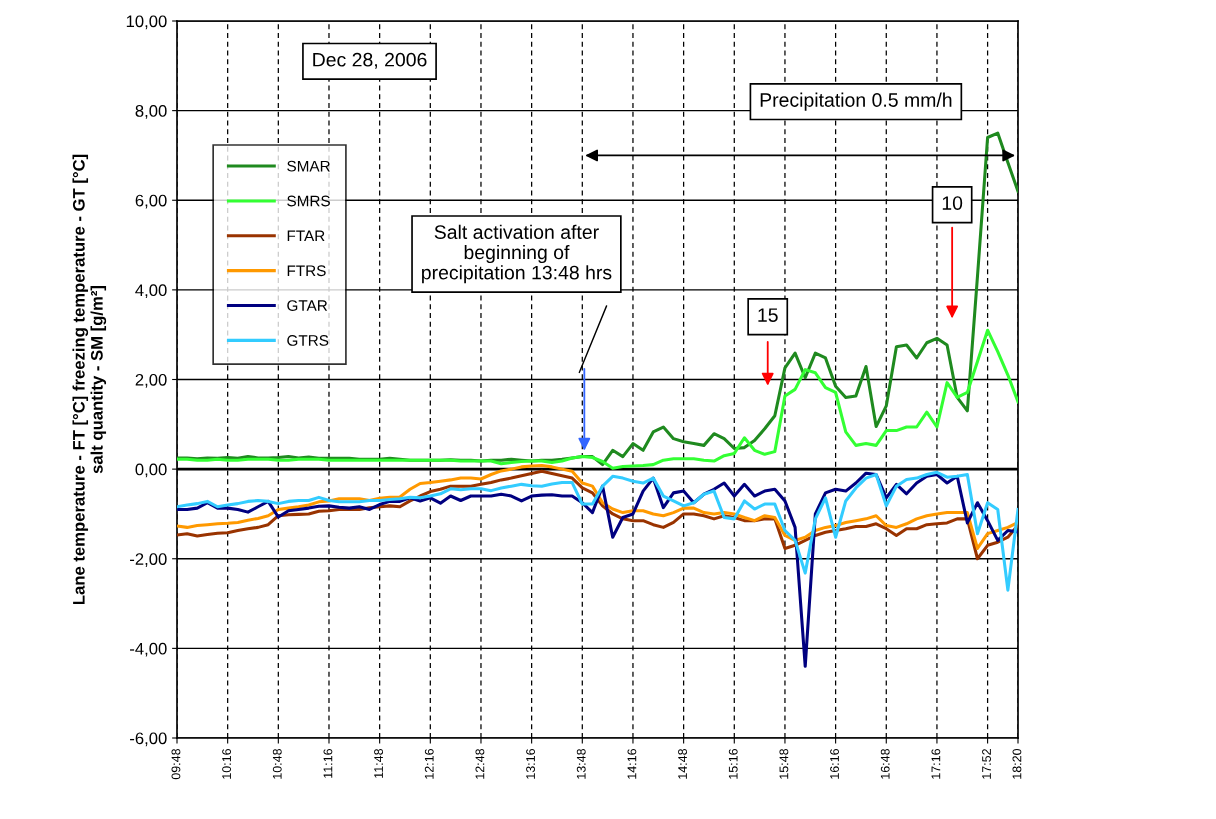 Image resolution: width=1216 pixels, height=819 pixels. What do you see at coordinates (733, 763) in the screenshot?
I see `x-tick-label: 15:16` at bounding box center [733, 763].